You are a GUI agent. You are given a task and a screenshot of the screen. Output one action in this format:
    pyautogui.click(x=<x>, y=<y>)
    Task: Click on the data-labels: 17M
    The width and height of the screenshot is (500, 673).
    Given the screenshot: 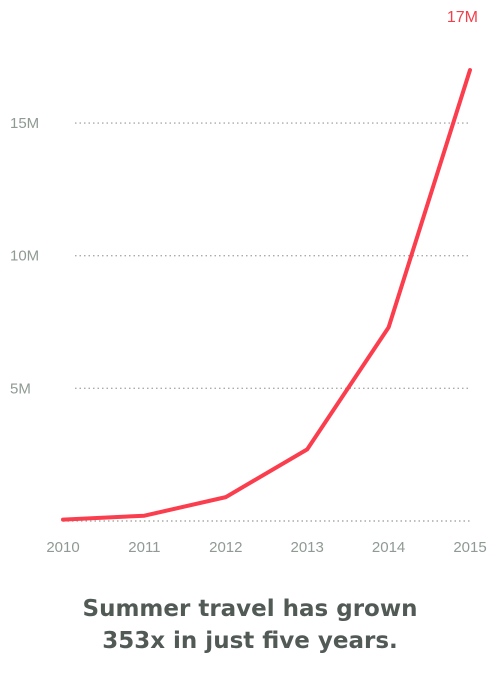 What is the action you would take?
    pyautogui.click(x=462, y=17)
    